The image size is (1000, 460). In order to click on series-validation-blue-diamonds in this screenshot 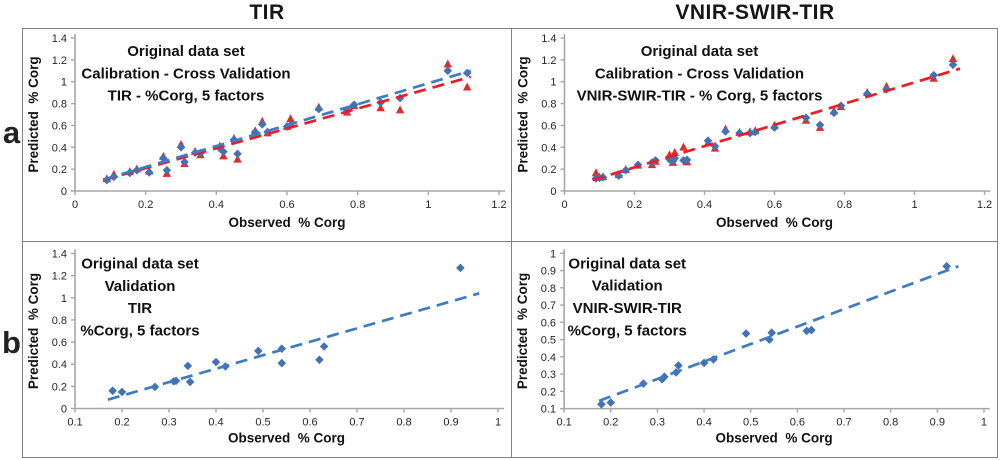, I will do `click(774, 335)`.